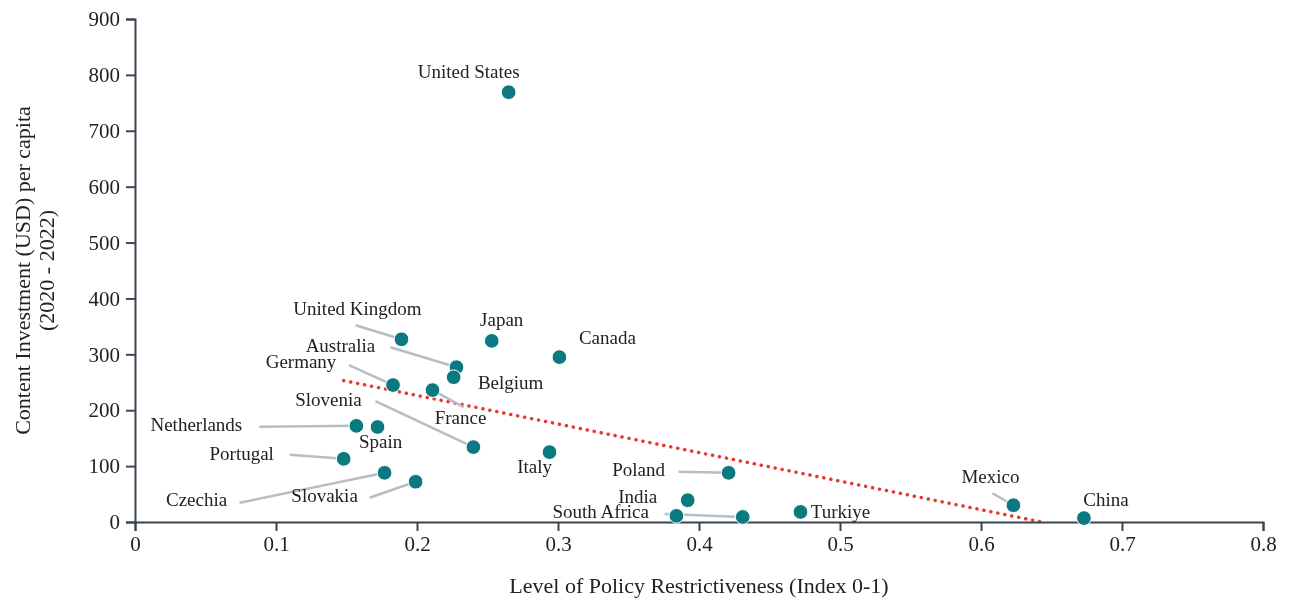 This screenshot has width=1295, height=603. I want to click on y-axis-title: Content Investment (USD) per capita (2020 - 2022), so click(34, 270).